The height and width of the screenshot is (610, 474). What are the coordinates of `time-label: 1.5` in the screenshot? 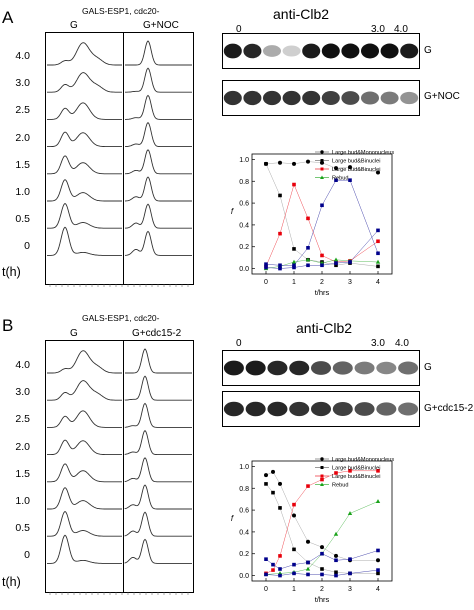 It's located at (22, 473).